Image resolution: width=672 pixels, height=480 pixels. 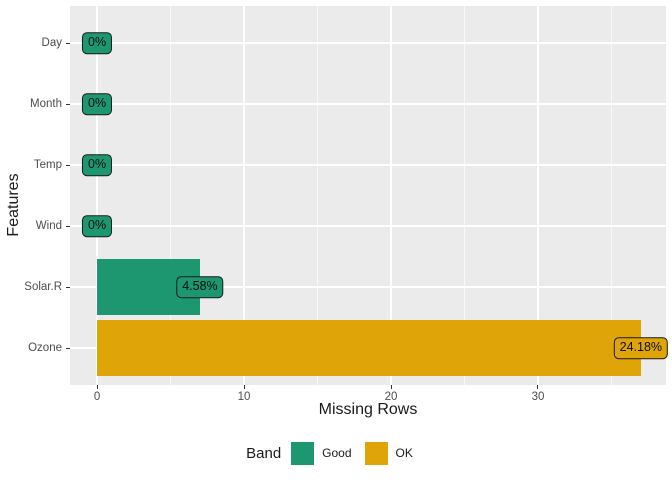 I want to click on x-axis-title: Missing Rows, so click(x=368, y=409).